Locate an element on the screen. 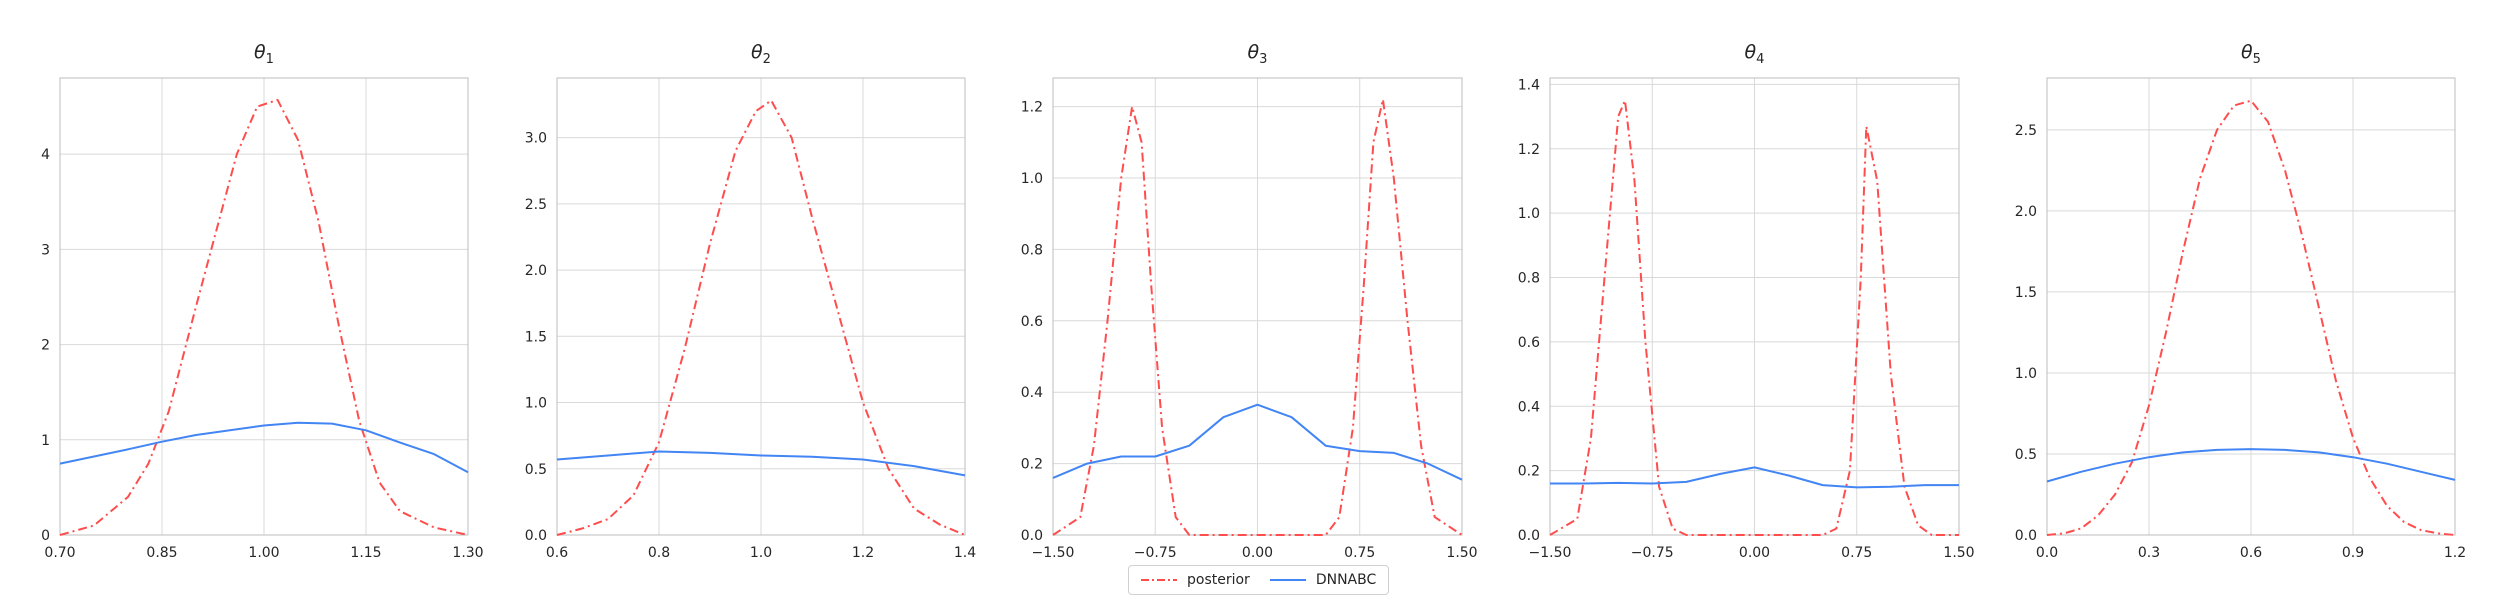 The height and width of the screenshot is (600, 2500). legend-entry-dnnabc: DNNABC is located at coordinates (1323, 580).